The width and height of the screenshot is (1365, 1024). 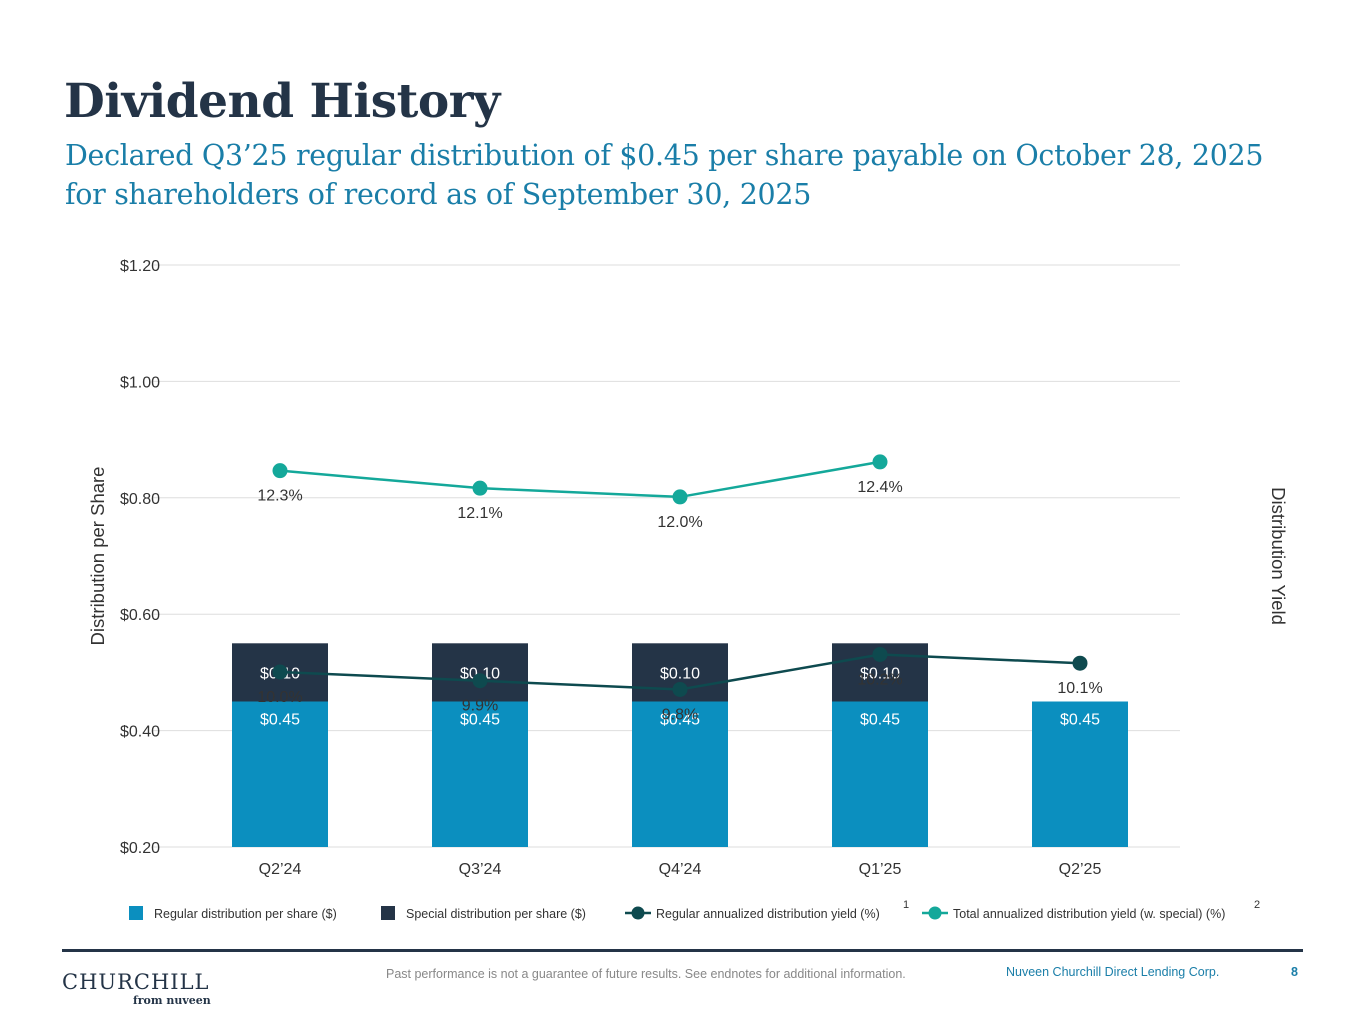 What do you see at coordinates (879, 487) in the screenshot?
I see `total-yield-label: 12.4%` at bounding box center [879, 487].